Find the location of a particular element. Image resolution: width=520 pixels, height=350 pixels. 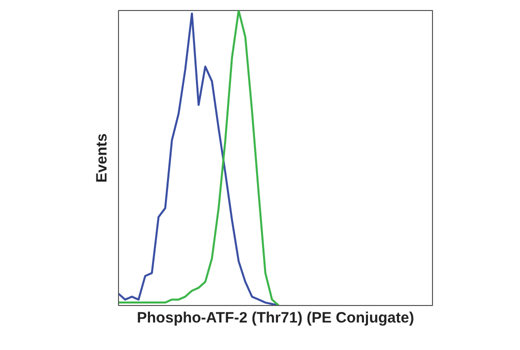

y-axis-title: Events is located at coordinates (102, 158).